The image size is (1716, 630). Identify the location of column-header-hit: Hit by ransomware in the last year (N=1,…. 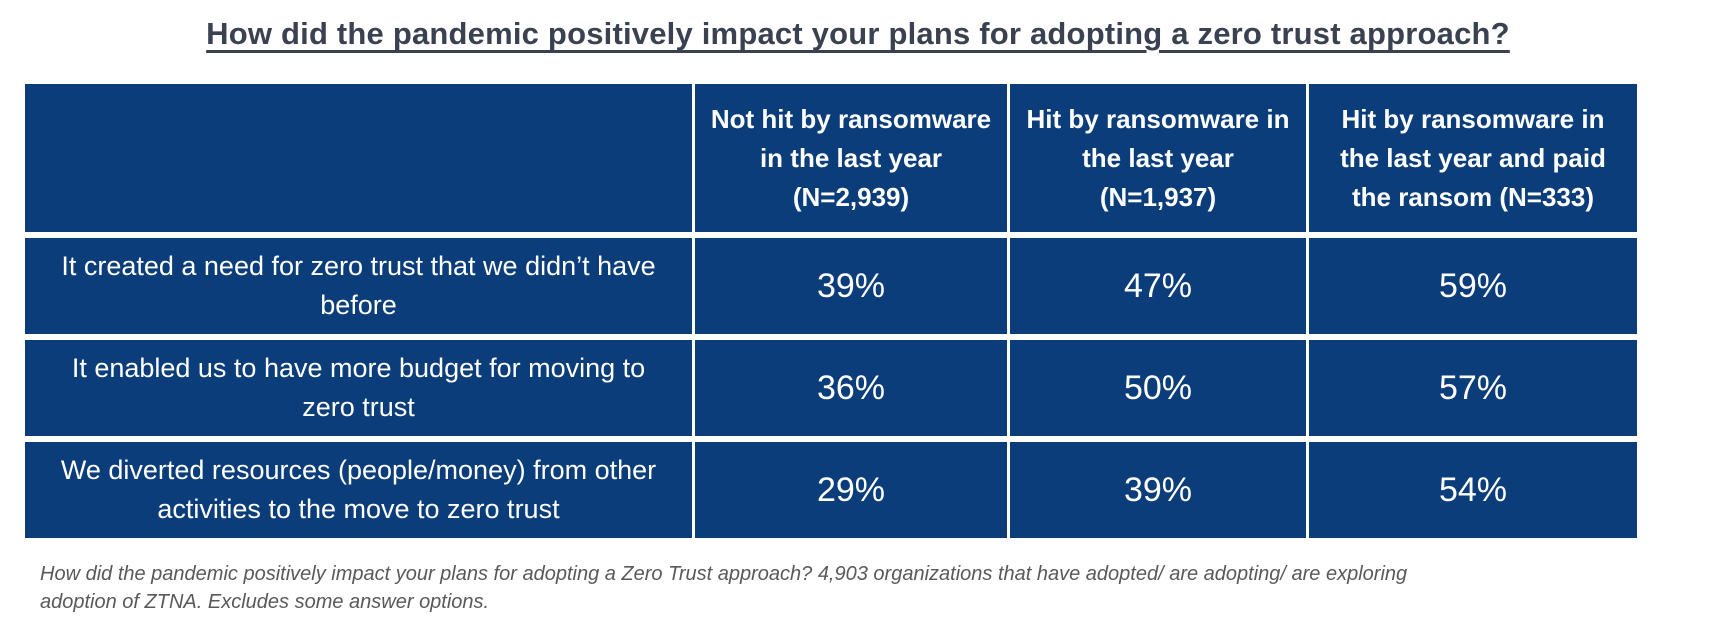
(1158, 158).